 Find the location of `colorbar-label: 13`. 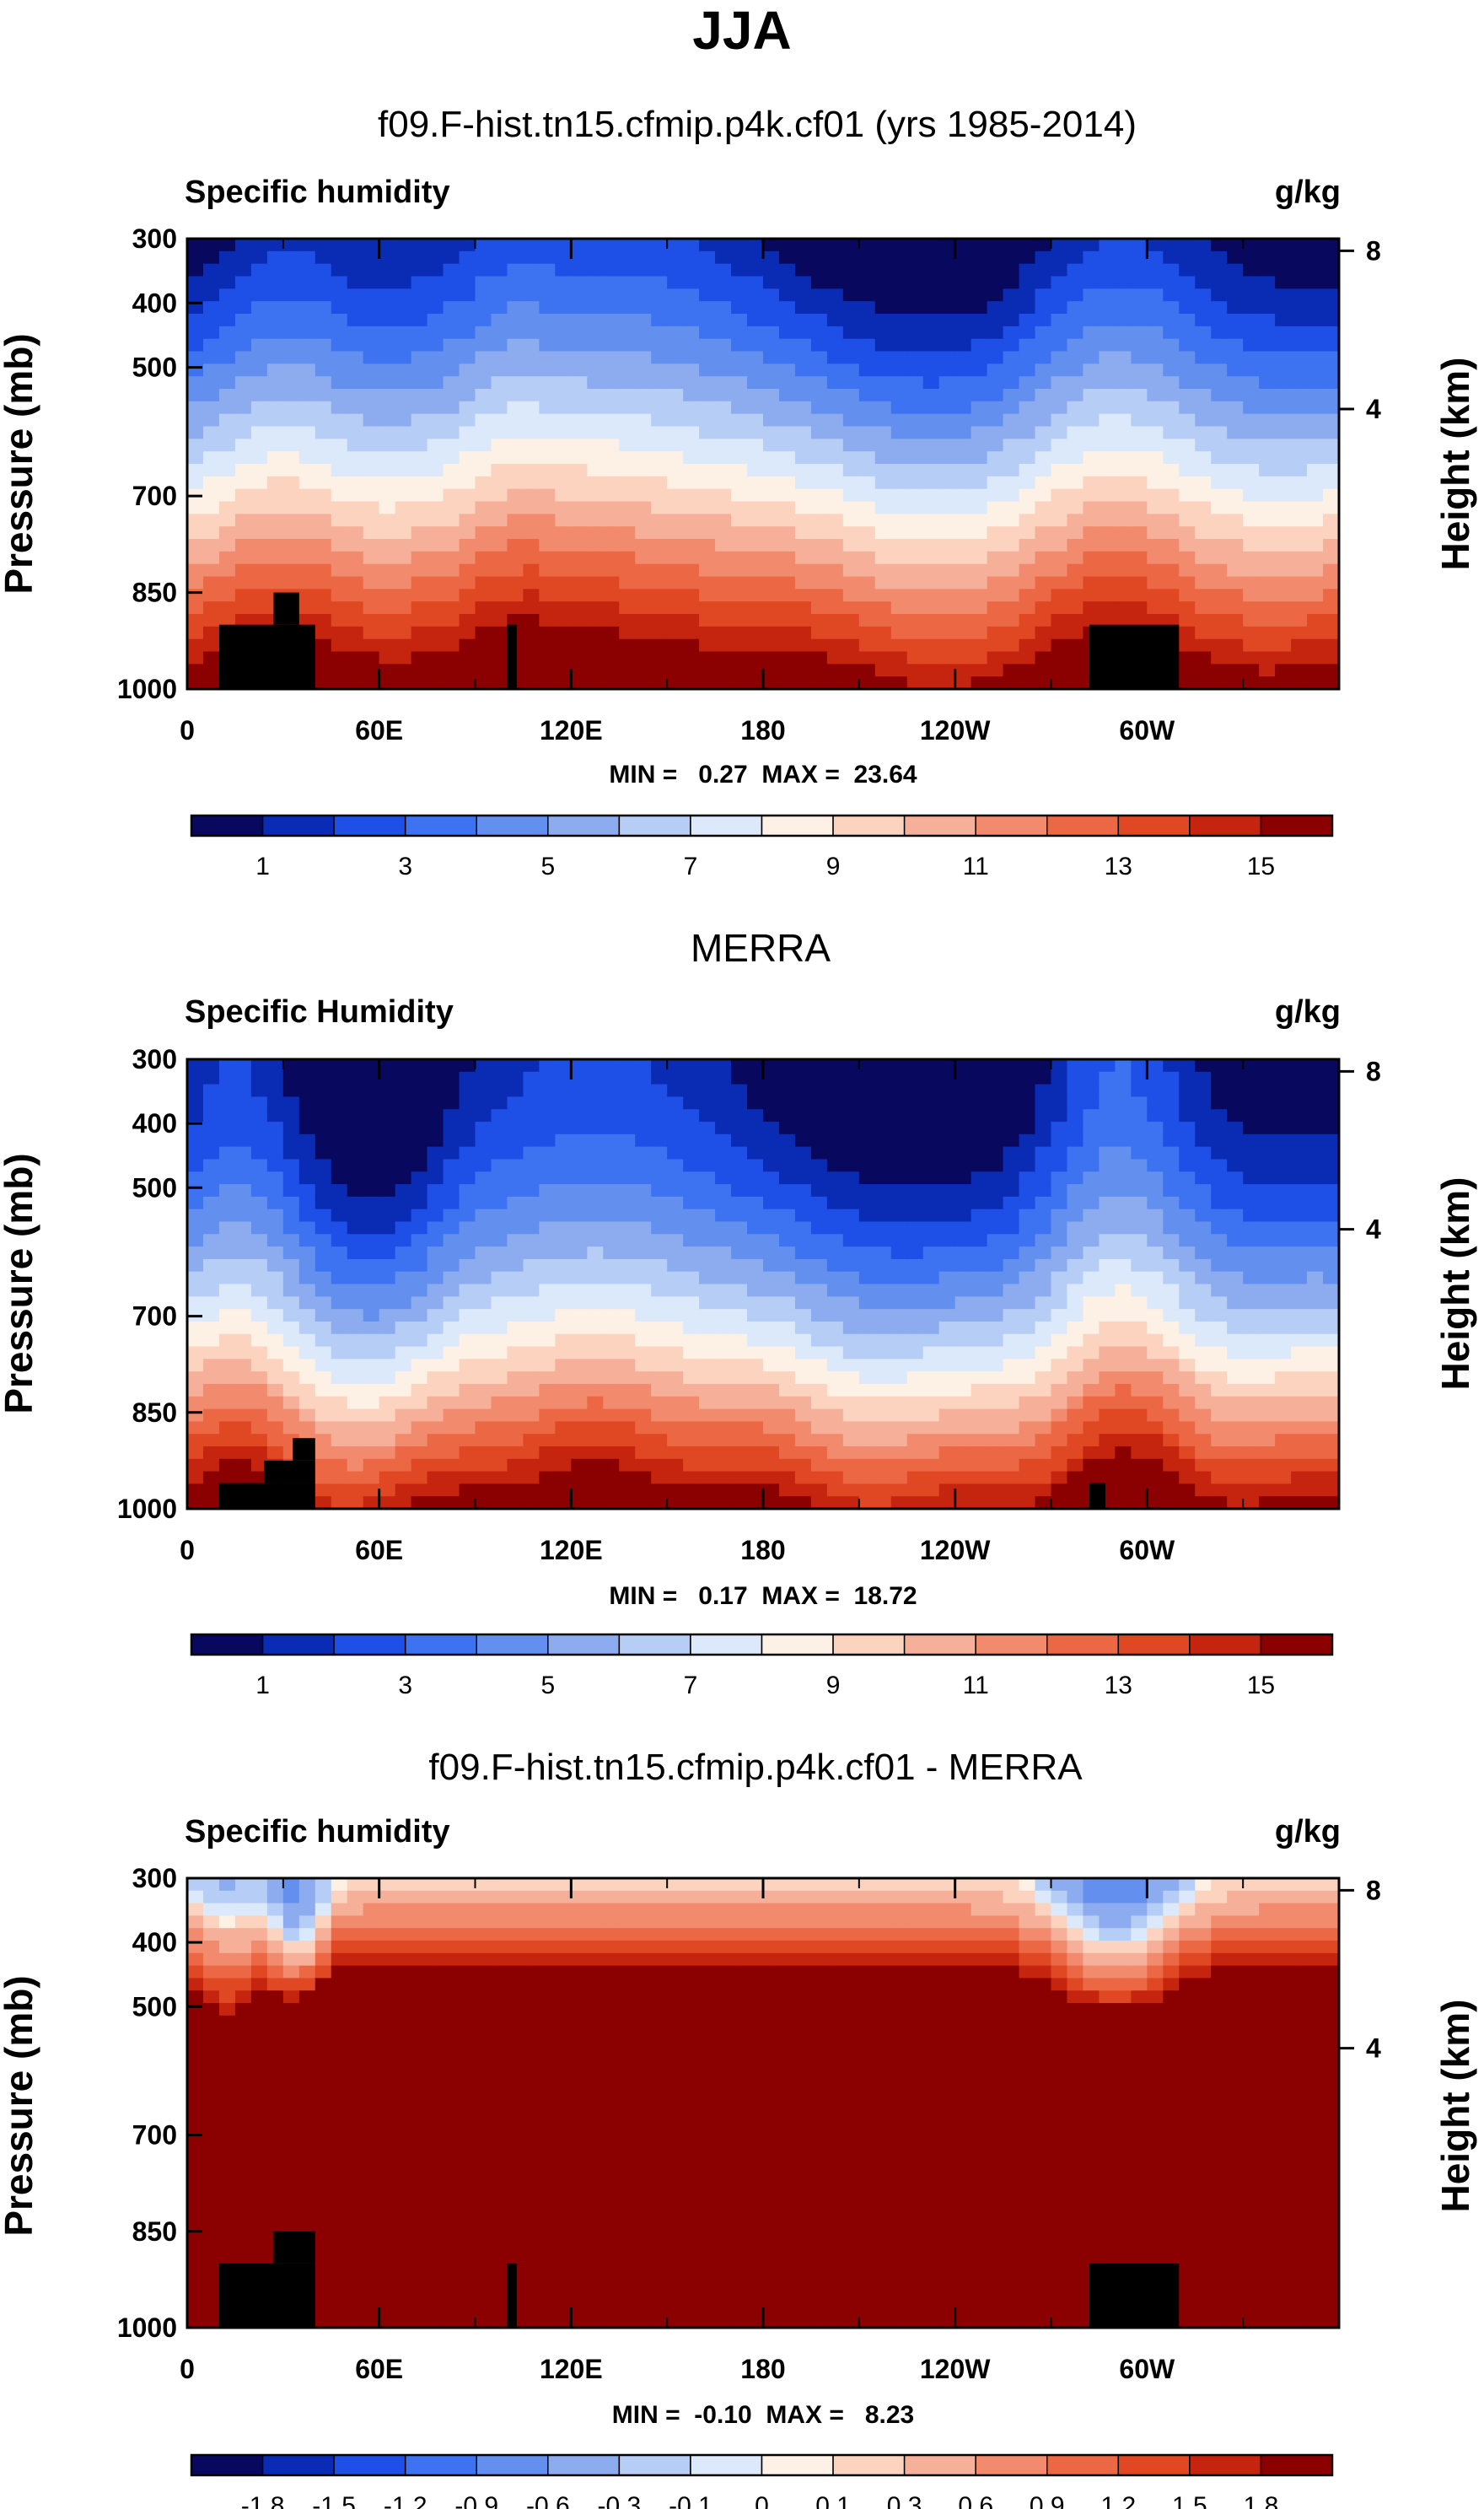

colorbar-label: 13 is located at coordinates (1118, 866).